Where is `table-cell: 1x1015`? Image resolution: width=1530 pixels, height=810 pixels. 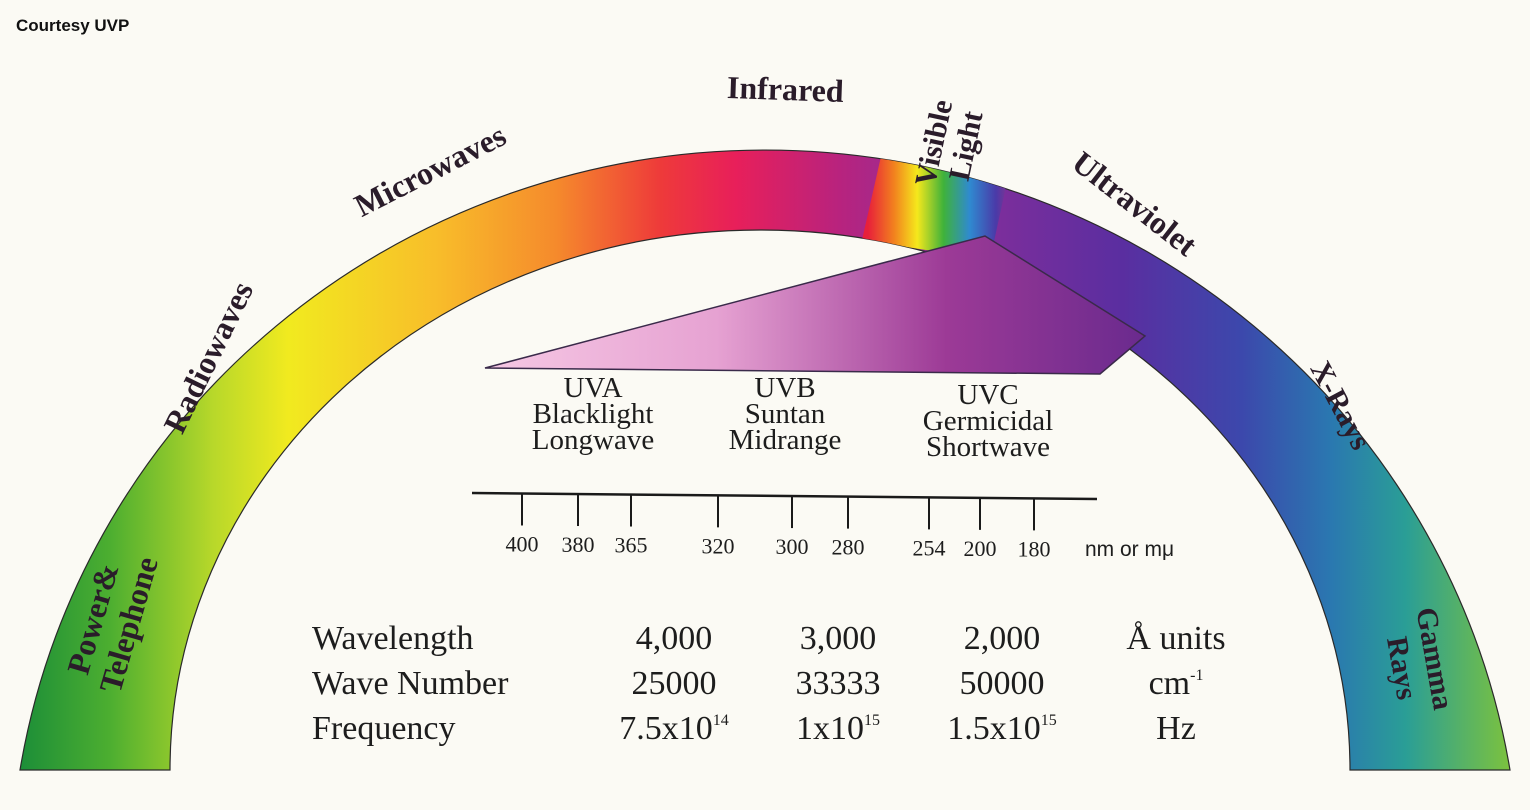
table-cell: 1x1015 is located at coordinates (838, 728).